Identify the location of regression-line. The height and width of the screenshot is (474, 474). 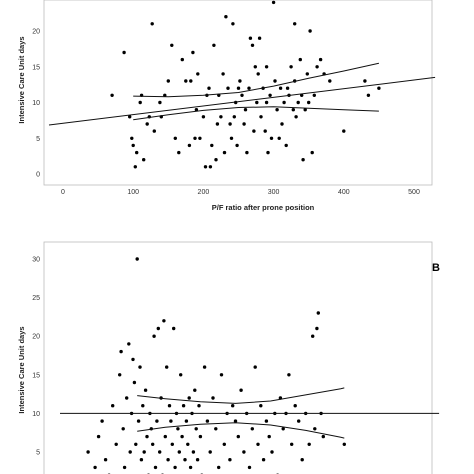
(242, 101).